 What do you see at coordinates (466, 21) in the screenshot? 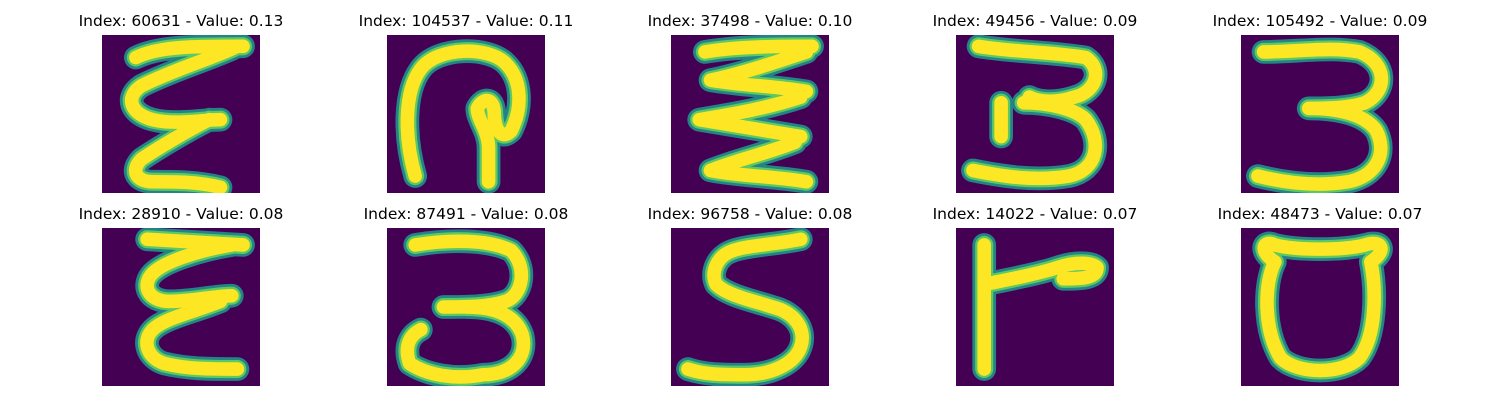
I see `panel-title: Index: 104537 - Value: 0.11` at bounding box center [466, 21].